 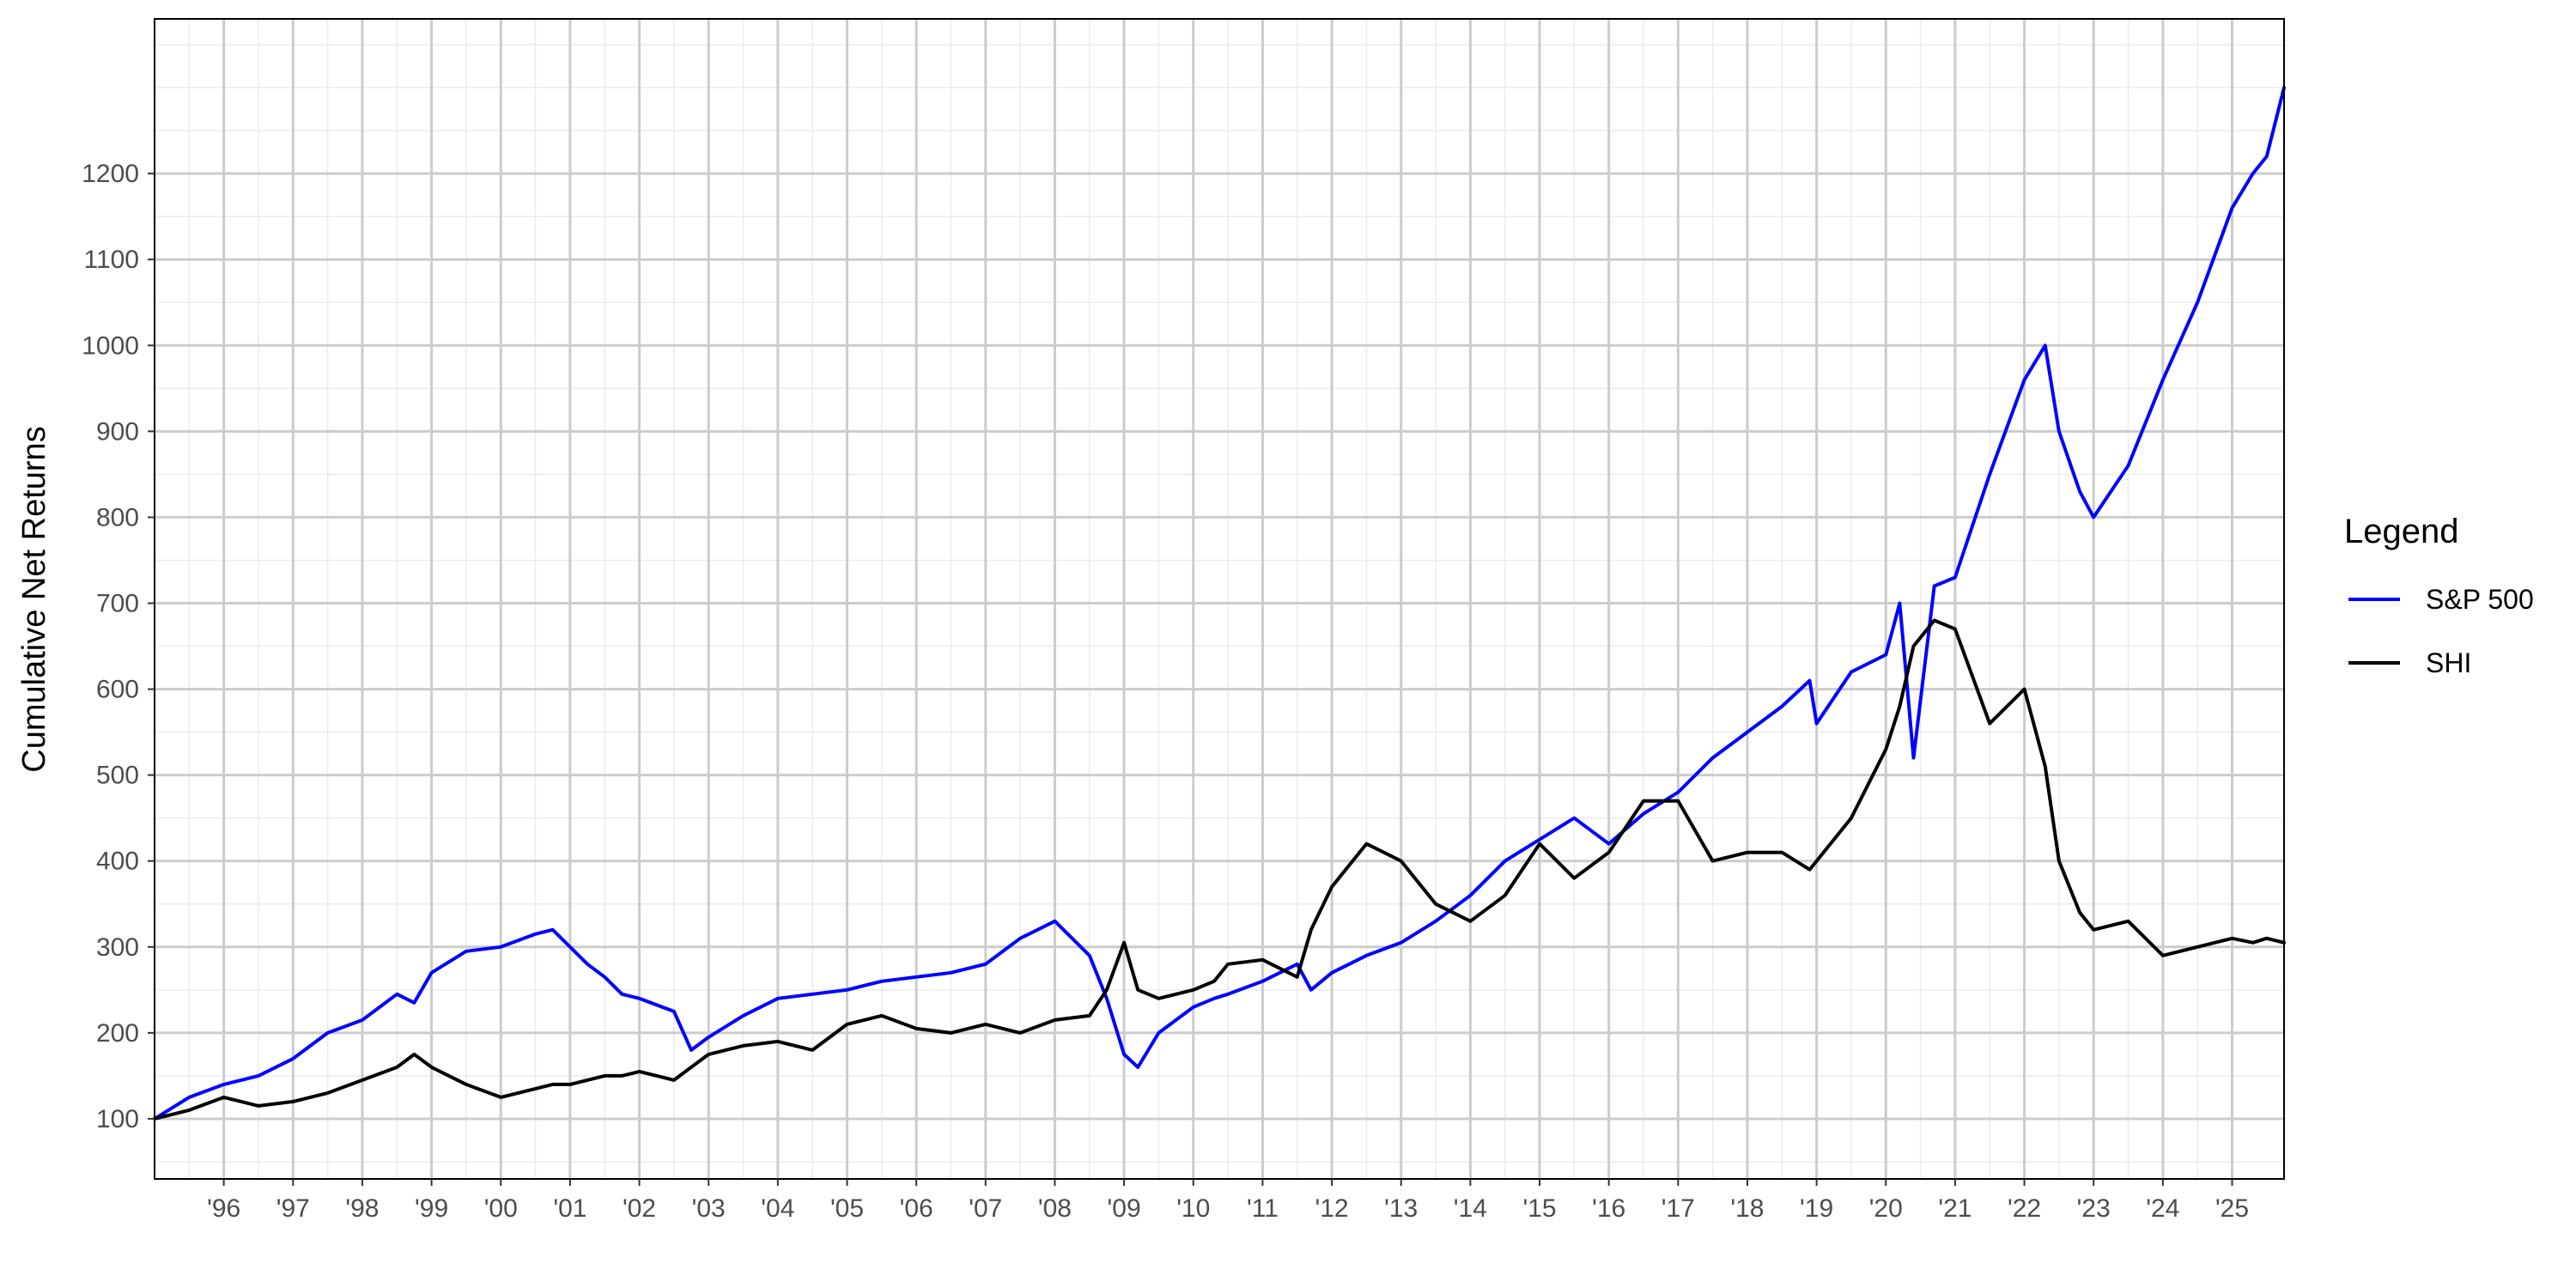 What do you see at coordinates (2094, 1208) in the screenshot?
I see `x-tick-label: '23` at bounding box center [2094, 1208].